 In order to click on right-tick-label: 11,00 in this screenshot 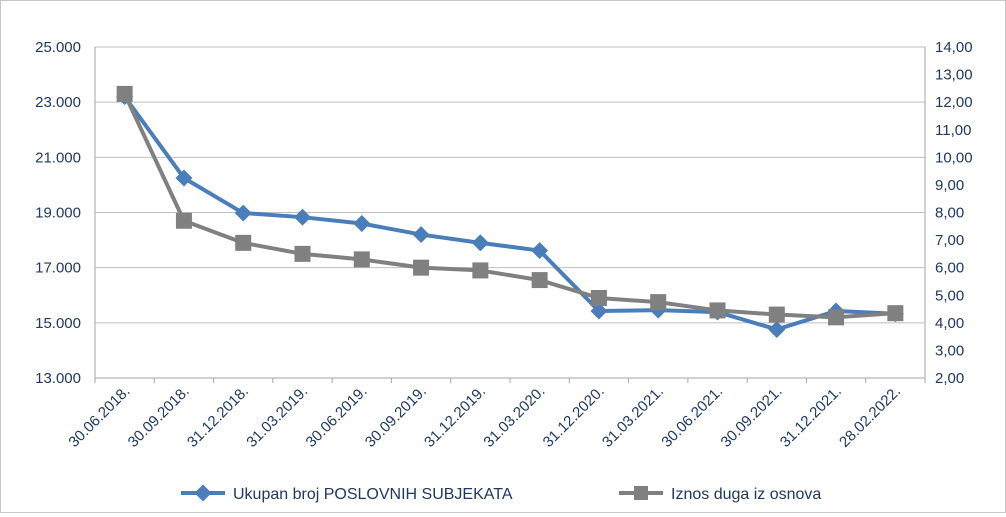, I will do `click(953, 130)`.